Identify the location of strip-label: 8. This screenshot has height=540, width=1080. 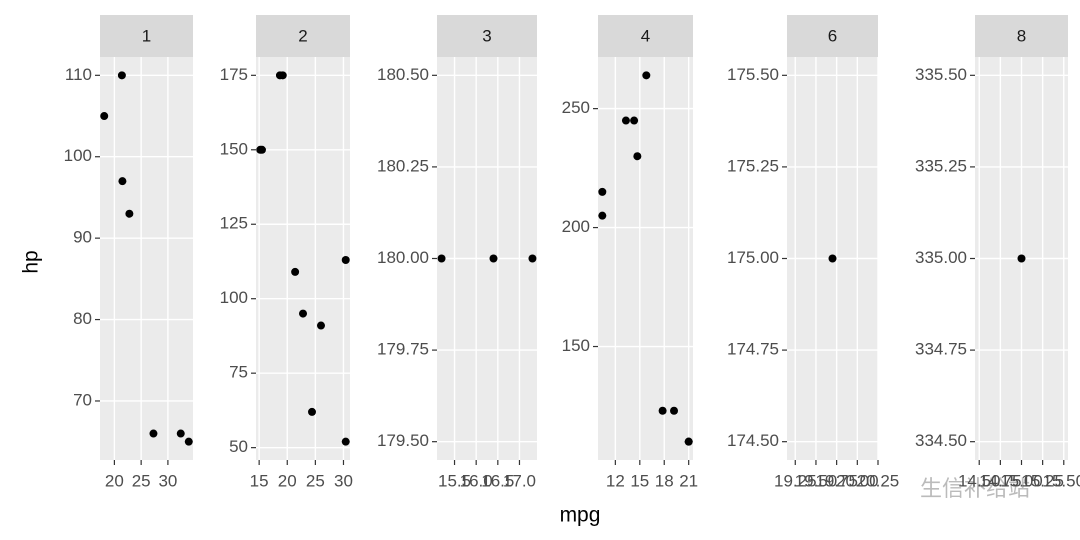
(1021, 35).